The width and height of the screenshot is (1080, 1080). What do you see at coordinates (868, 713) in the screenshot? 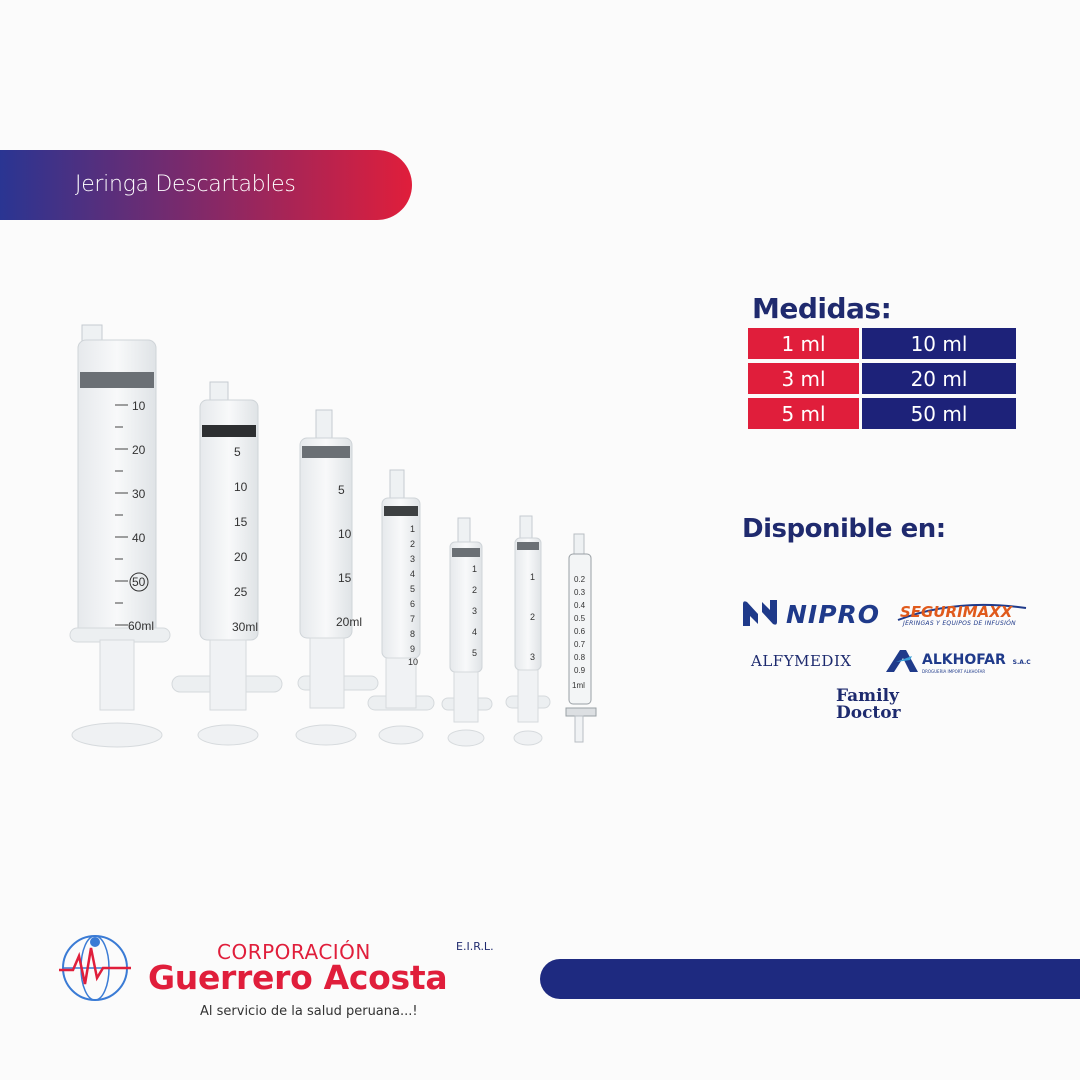
I see `brand-family-line2: Doctor` at bounding box center [868, 713].